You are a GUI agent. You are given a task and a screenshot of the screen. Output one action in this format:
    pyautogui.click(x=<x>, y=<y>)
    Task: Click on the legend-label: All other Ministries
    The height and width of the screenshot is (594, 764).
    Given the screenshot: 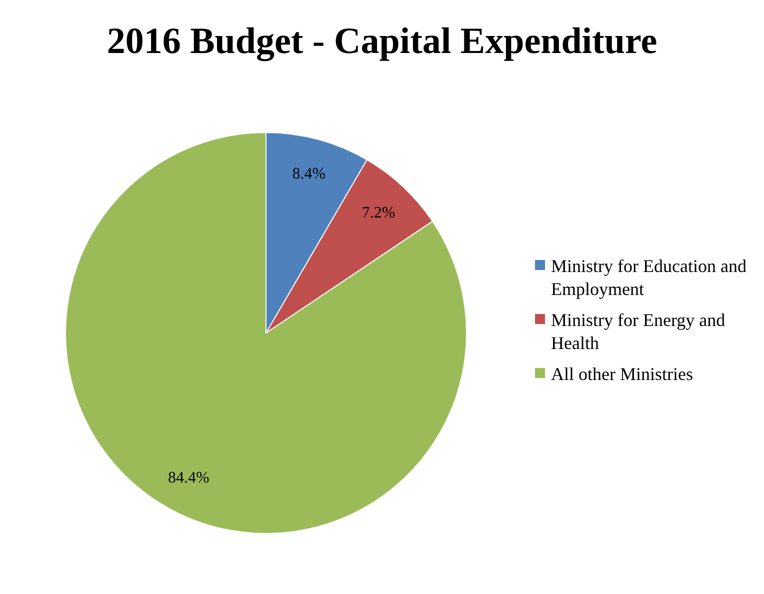 What is the action you would take?
    pyautogui.click(x=622, y=374)
    